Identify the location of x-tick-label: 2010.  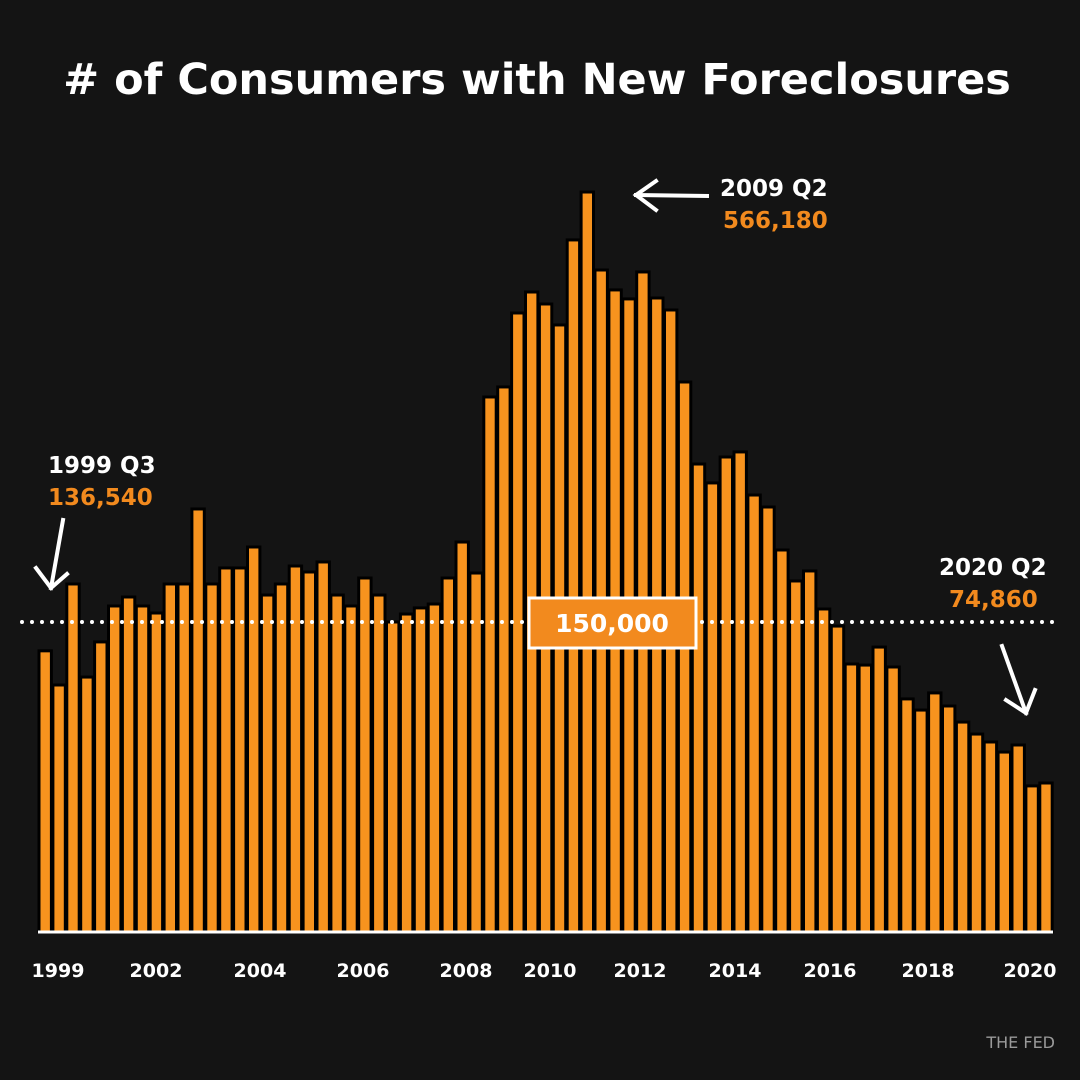
(550, 971).